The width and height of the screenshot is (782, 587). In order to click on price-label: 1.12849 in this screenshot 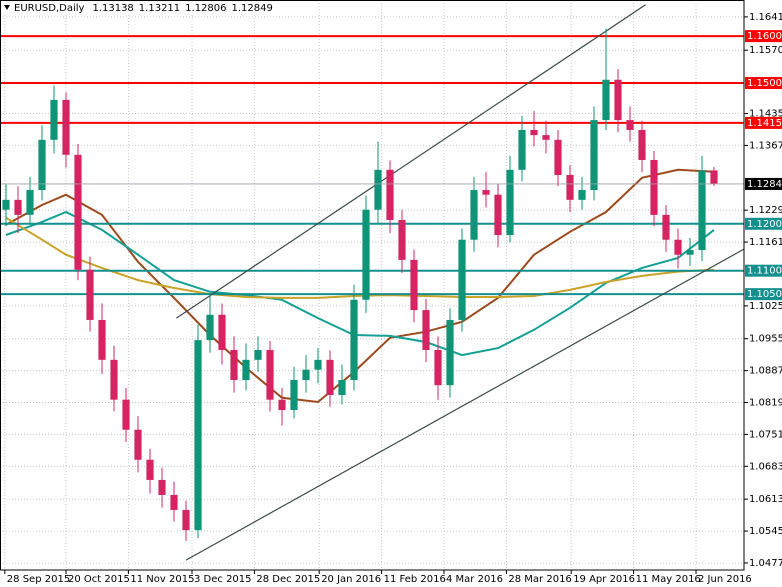, I will do `click(764, 184)`.